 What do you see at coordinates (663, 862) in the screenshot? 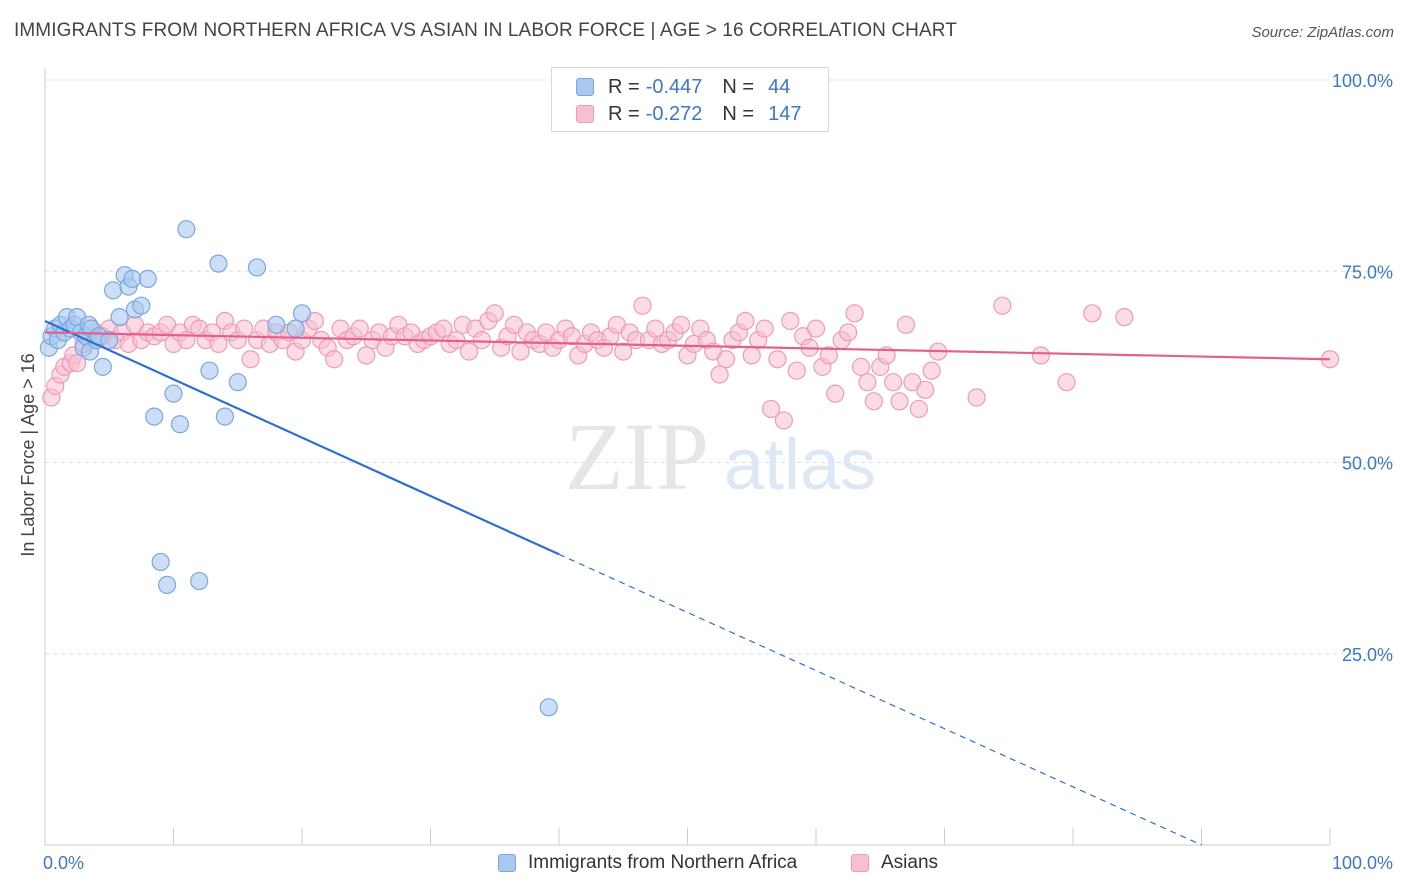
I see `legend-label: Immigrants from Northern Africa` at bounding box center [663, 862].